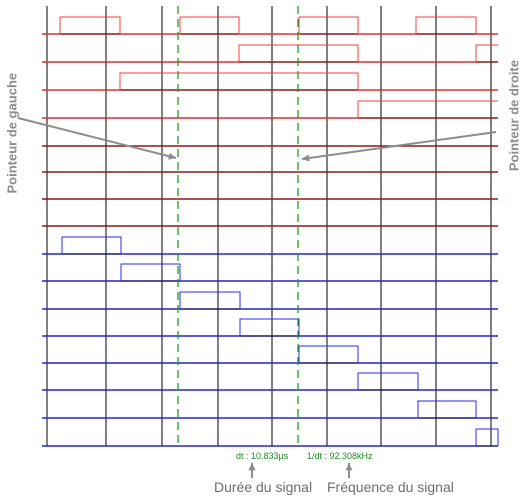 The height and width of the screenshot is (498, 528). What do you see at coordinates (399, 145) in the screenshot?
I see `right-pointer-arrow-icon` at bounding box center [399, 145].